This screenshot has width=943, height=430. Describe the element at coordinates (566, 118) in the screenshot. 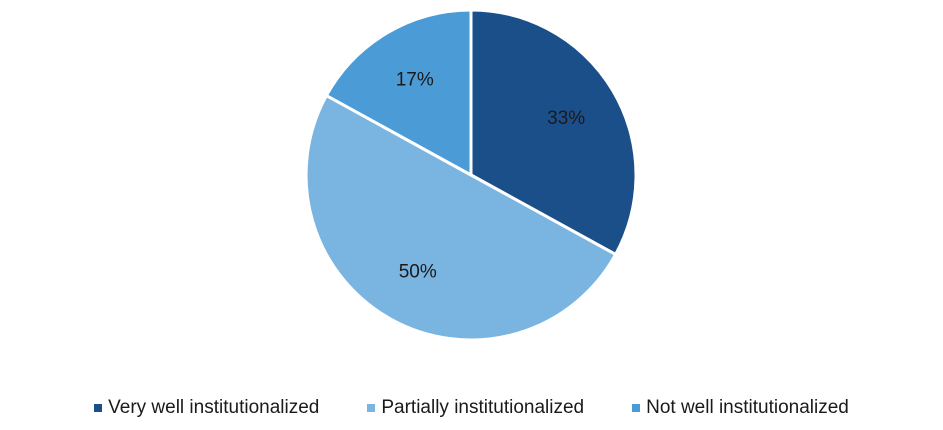

I see `data-label-very-well-institutionalized: 33%` at that location.